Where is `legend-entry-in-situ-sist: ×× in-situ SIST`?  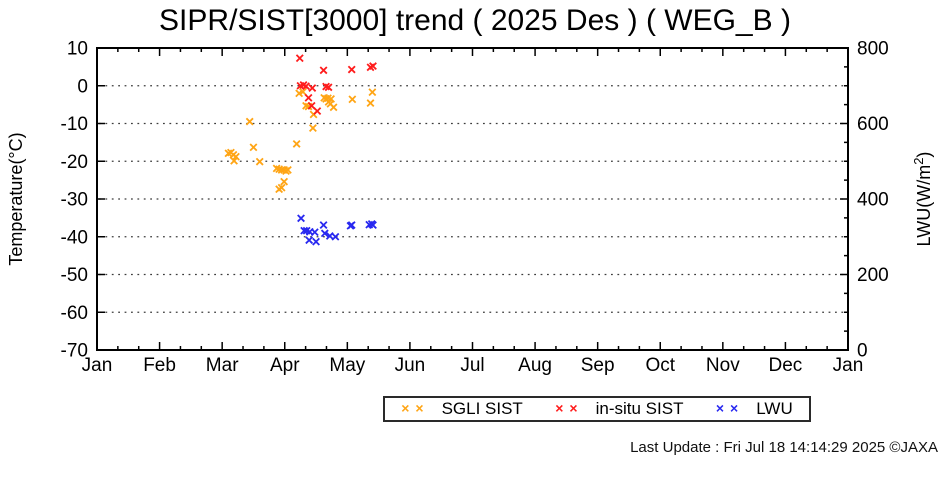
legend-entry-in-situ-sist: ×× in-situ SIST is located at coordinates (619, 409).